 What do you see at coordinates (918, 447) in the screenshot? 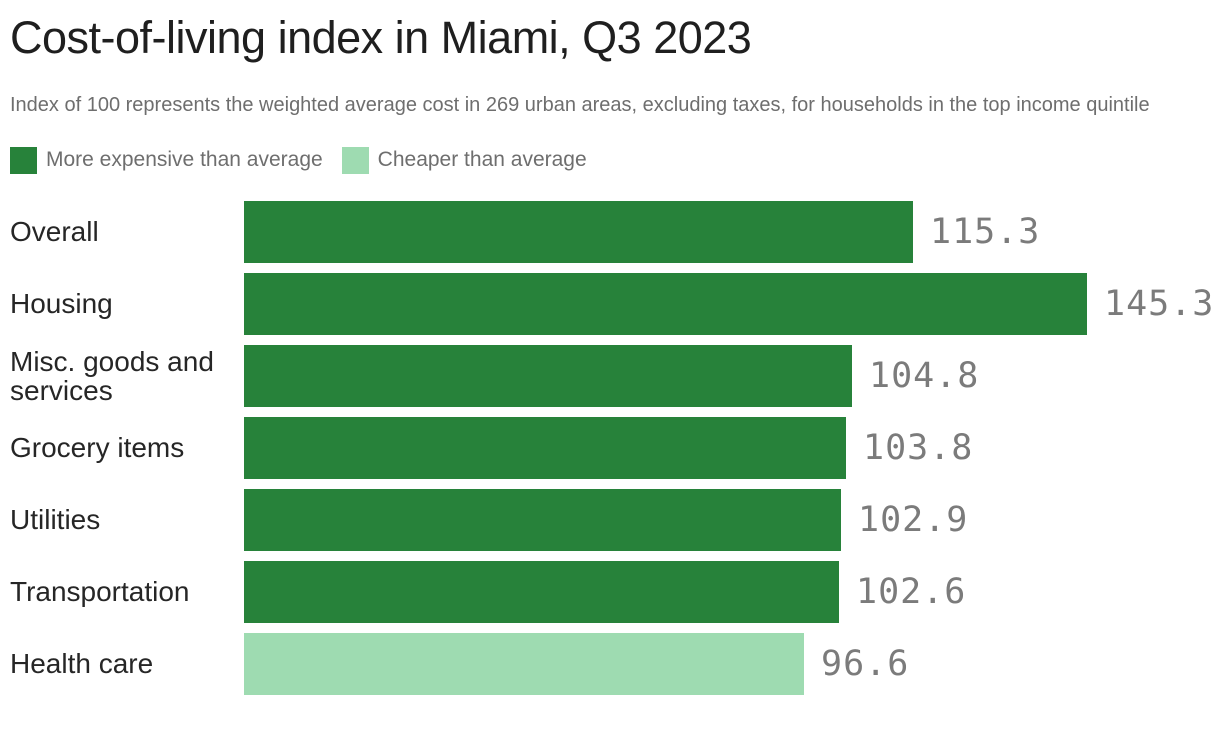
I see `value-label: 103.8` at bounding box center [918, 447].